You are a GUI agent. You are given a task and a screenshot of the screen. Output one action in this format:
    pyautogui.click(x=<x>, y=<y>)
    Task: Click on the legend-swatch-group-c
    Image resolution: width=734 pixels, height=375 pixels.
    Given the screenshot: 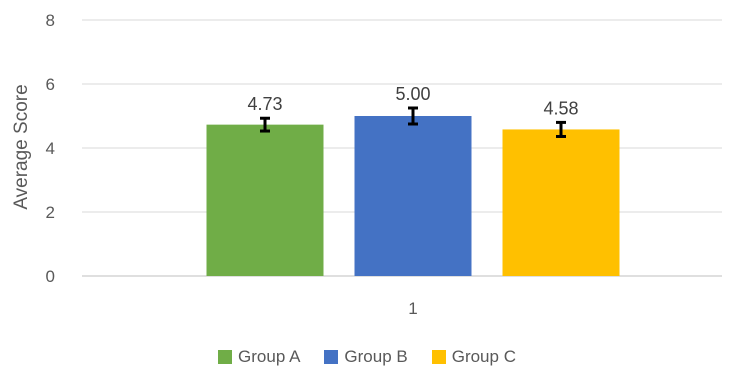 What is the action you would take?
    pyautogui.click(x=438, y=357)
    